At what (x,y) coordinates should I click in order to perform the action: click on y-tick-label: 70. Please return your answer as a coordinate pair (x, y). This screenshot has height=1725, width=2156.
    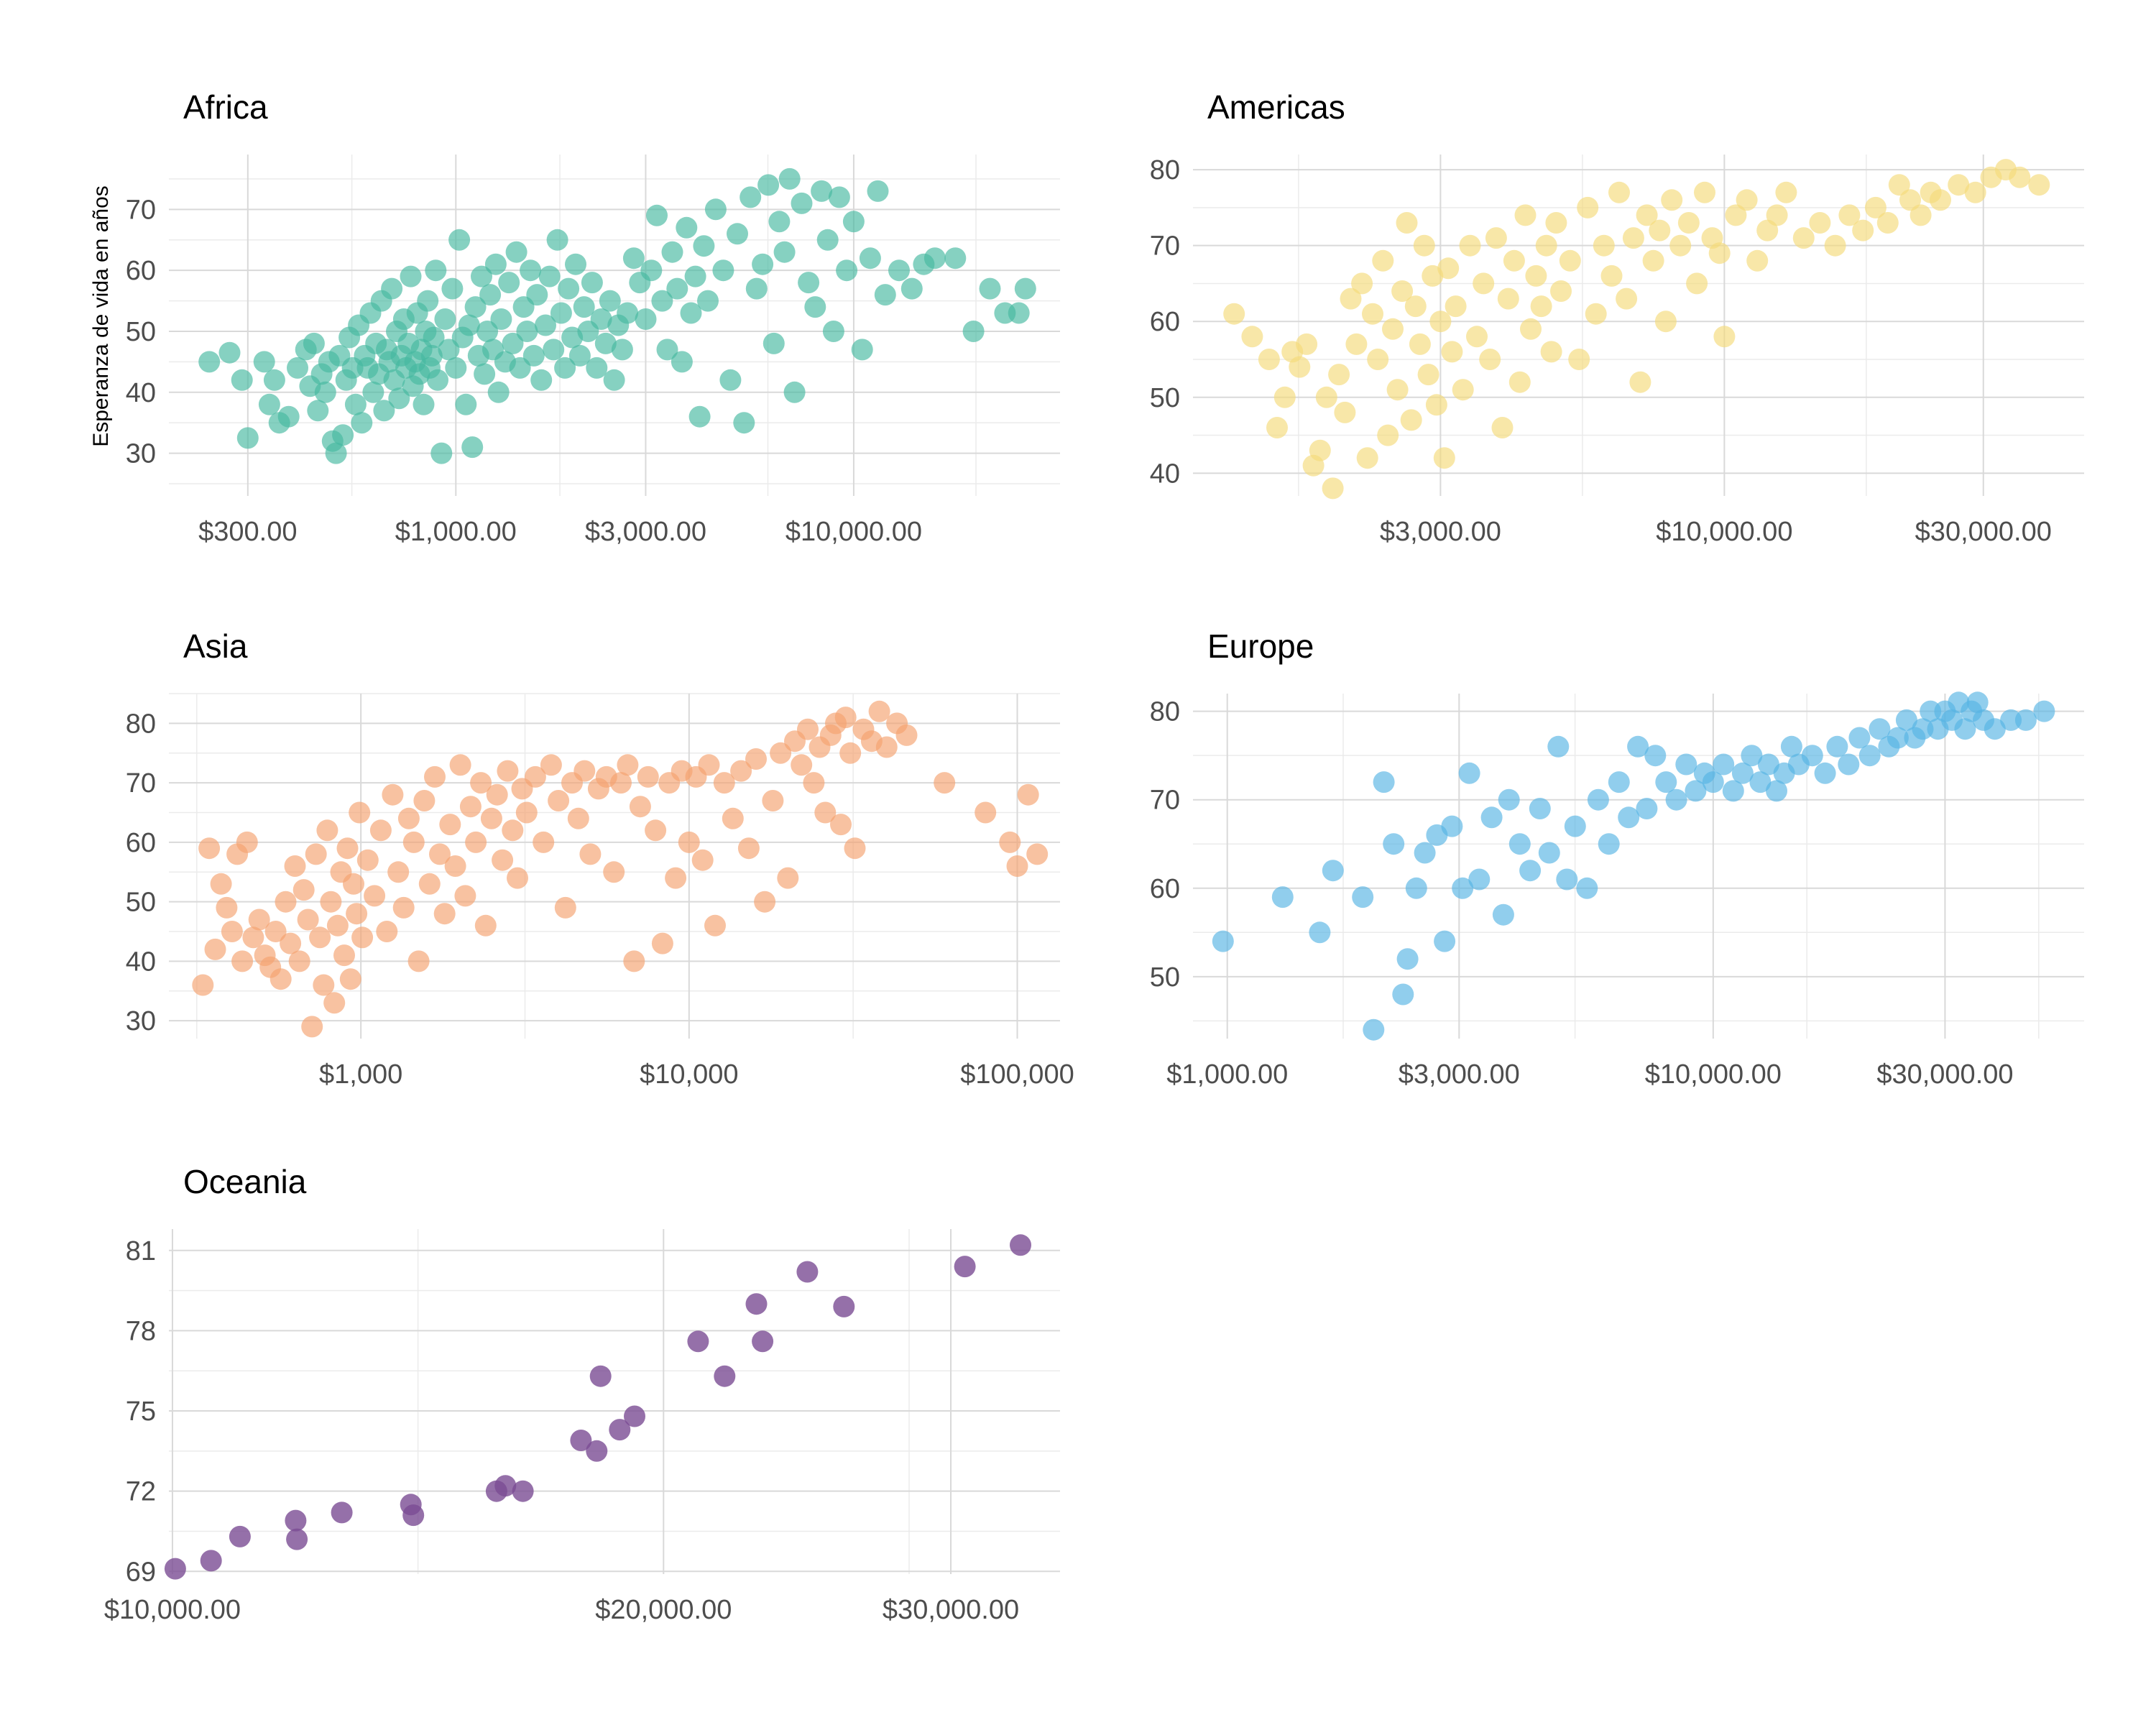
    Looking at the image, I should click on (1165, 801).